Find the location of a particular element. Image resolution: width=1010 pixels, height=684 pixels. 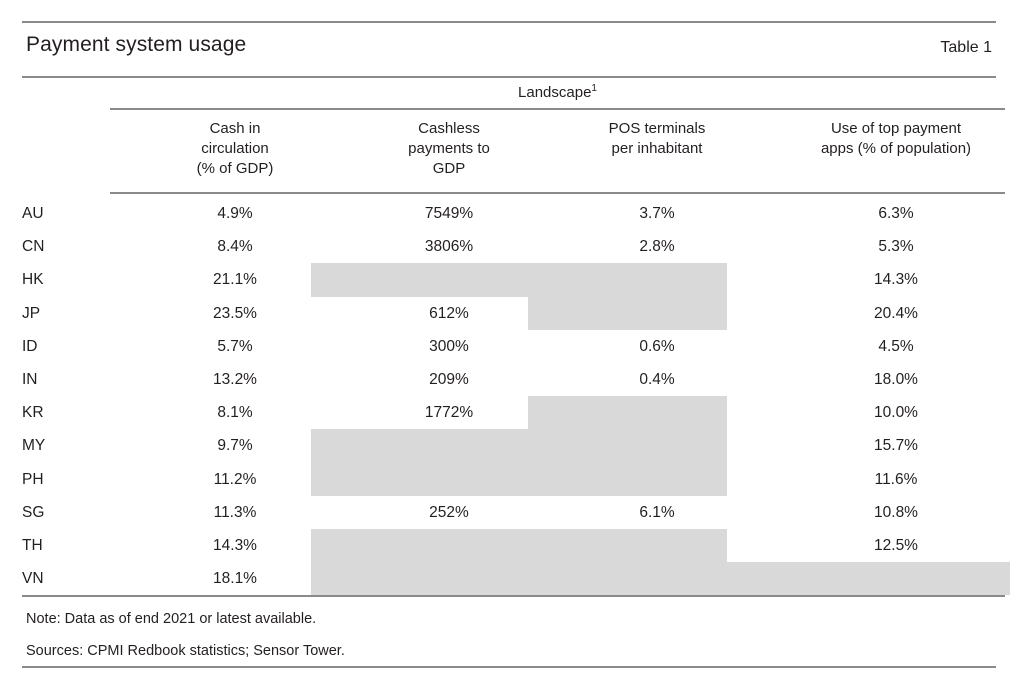

table-row: ID 5.7% 300% 0.6% 4.5% is located at coordinates (505, 346).